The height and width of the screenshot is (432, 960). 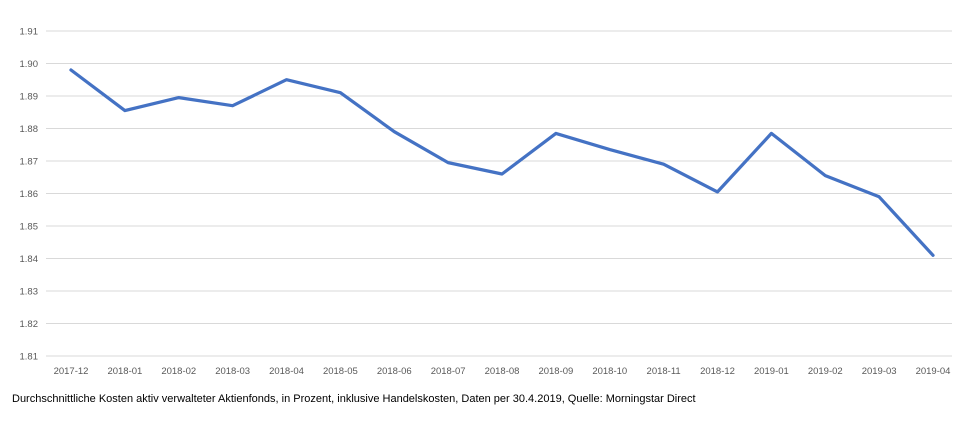 What do you see at coordinates (124, 371) in the screenshot?
I see `x-tick-label: 2018-01` at bounding box center [124, 371].